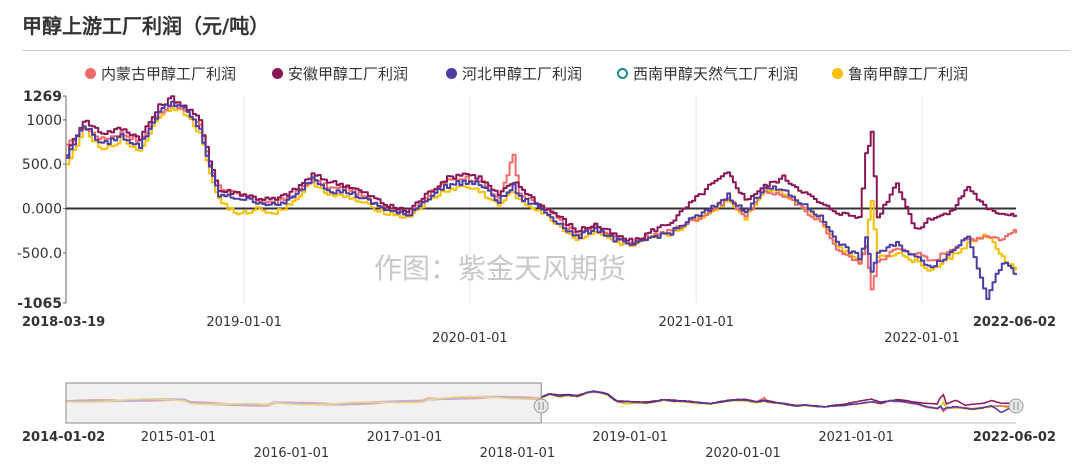 The width and height of the screenshot is (1080, 466). I want to click on legend-item: 安徽甲醇工厂利润, so click(340, 73).